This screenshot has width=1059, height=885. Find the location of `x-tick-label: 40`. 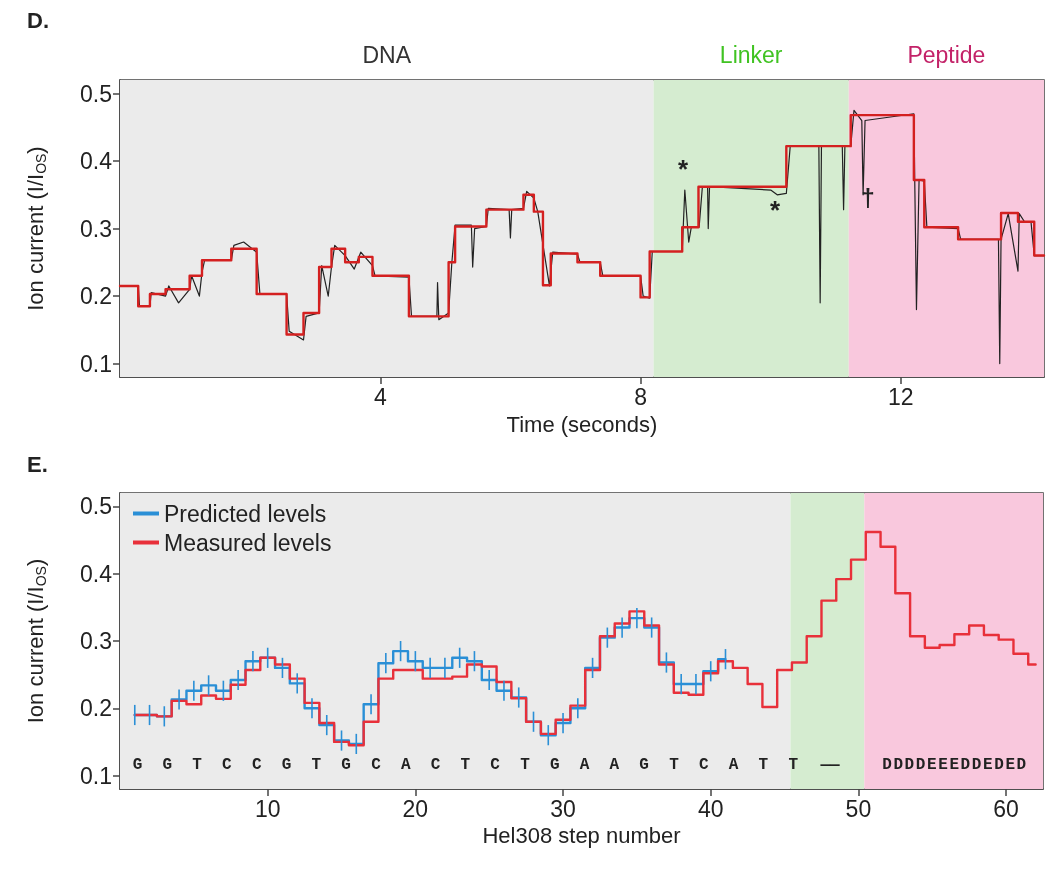

x-tick-label: 40 is located at coordinates (710, 808).